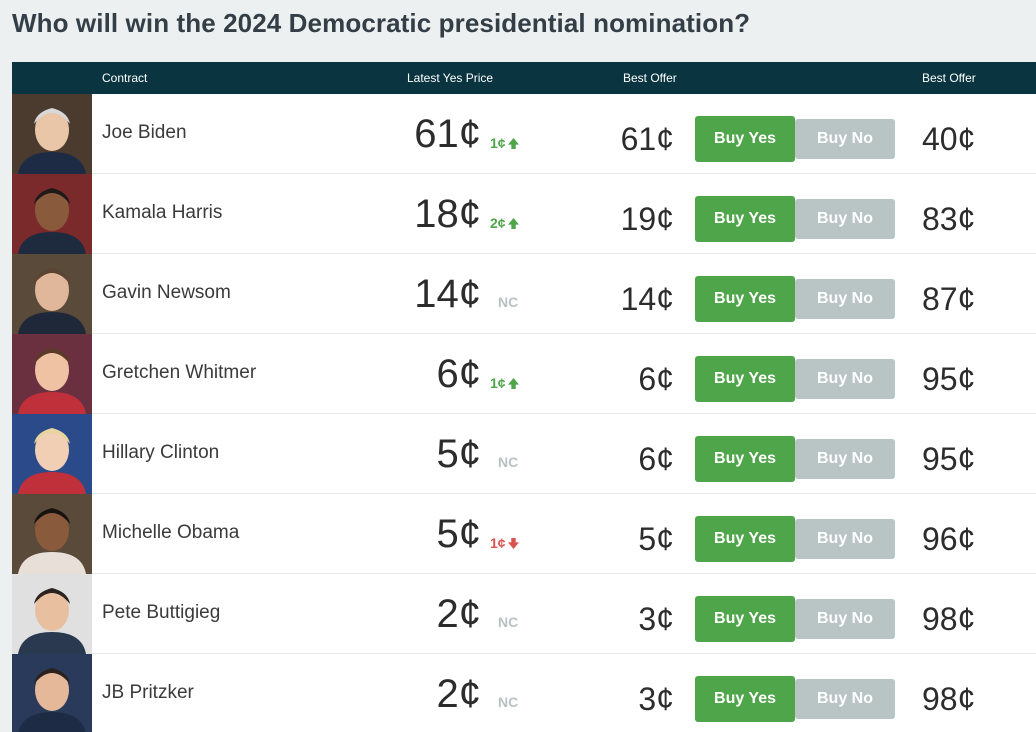  I want to click on best-offer-yes: 5¢, so click(656, 539).